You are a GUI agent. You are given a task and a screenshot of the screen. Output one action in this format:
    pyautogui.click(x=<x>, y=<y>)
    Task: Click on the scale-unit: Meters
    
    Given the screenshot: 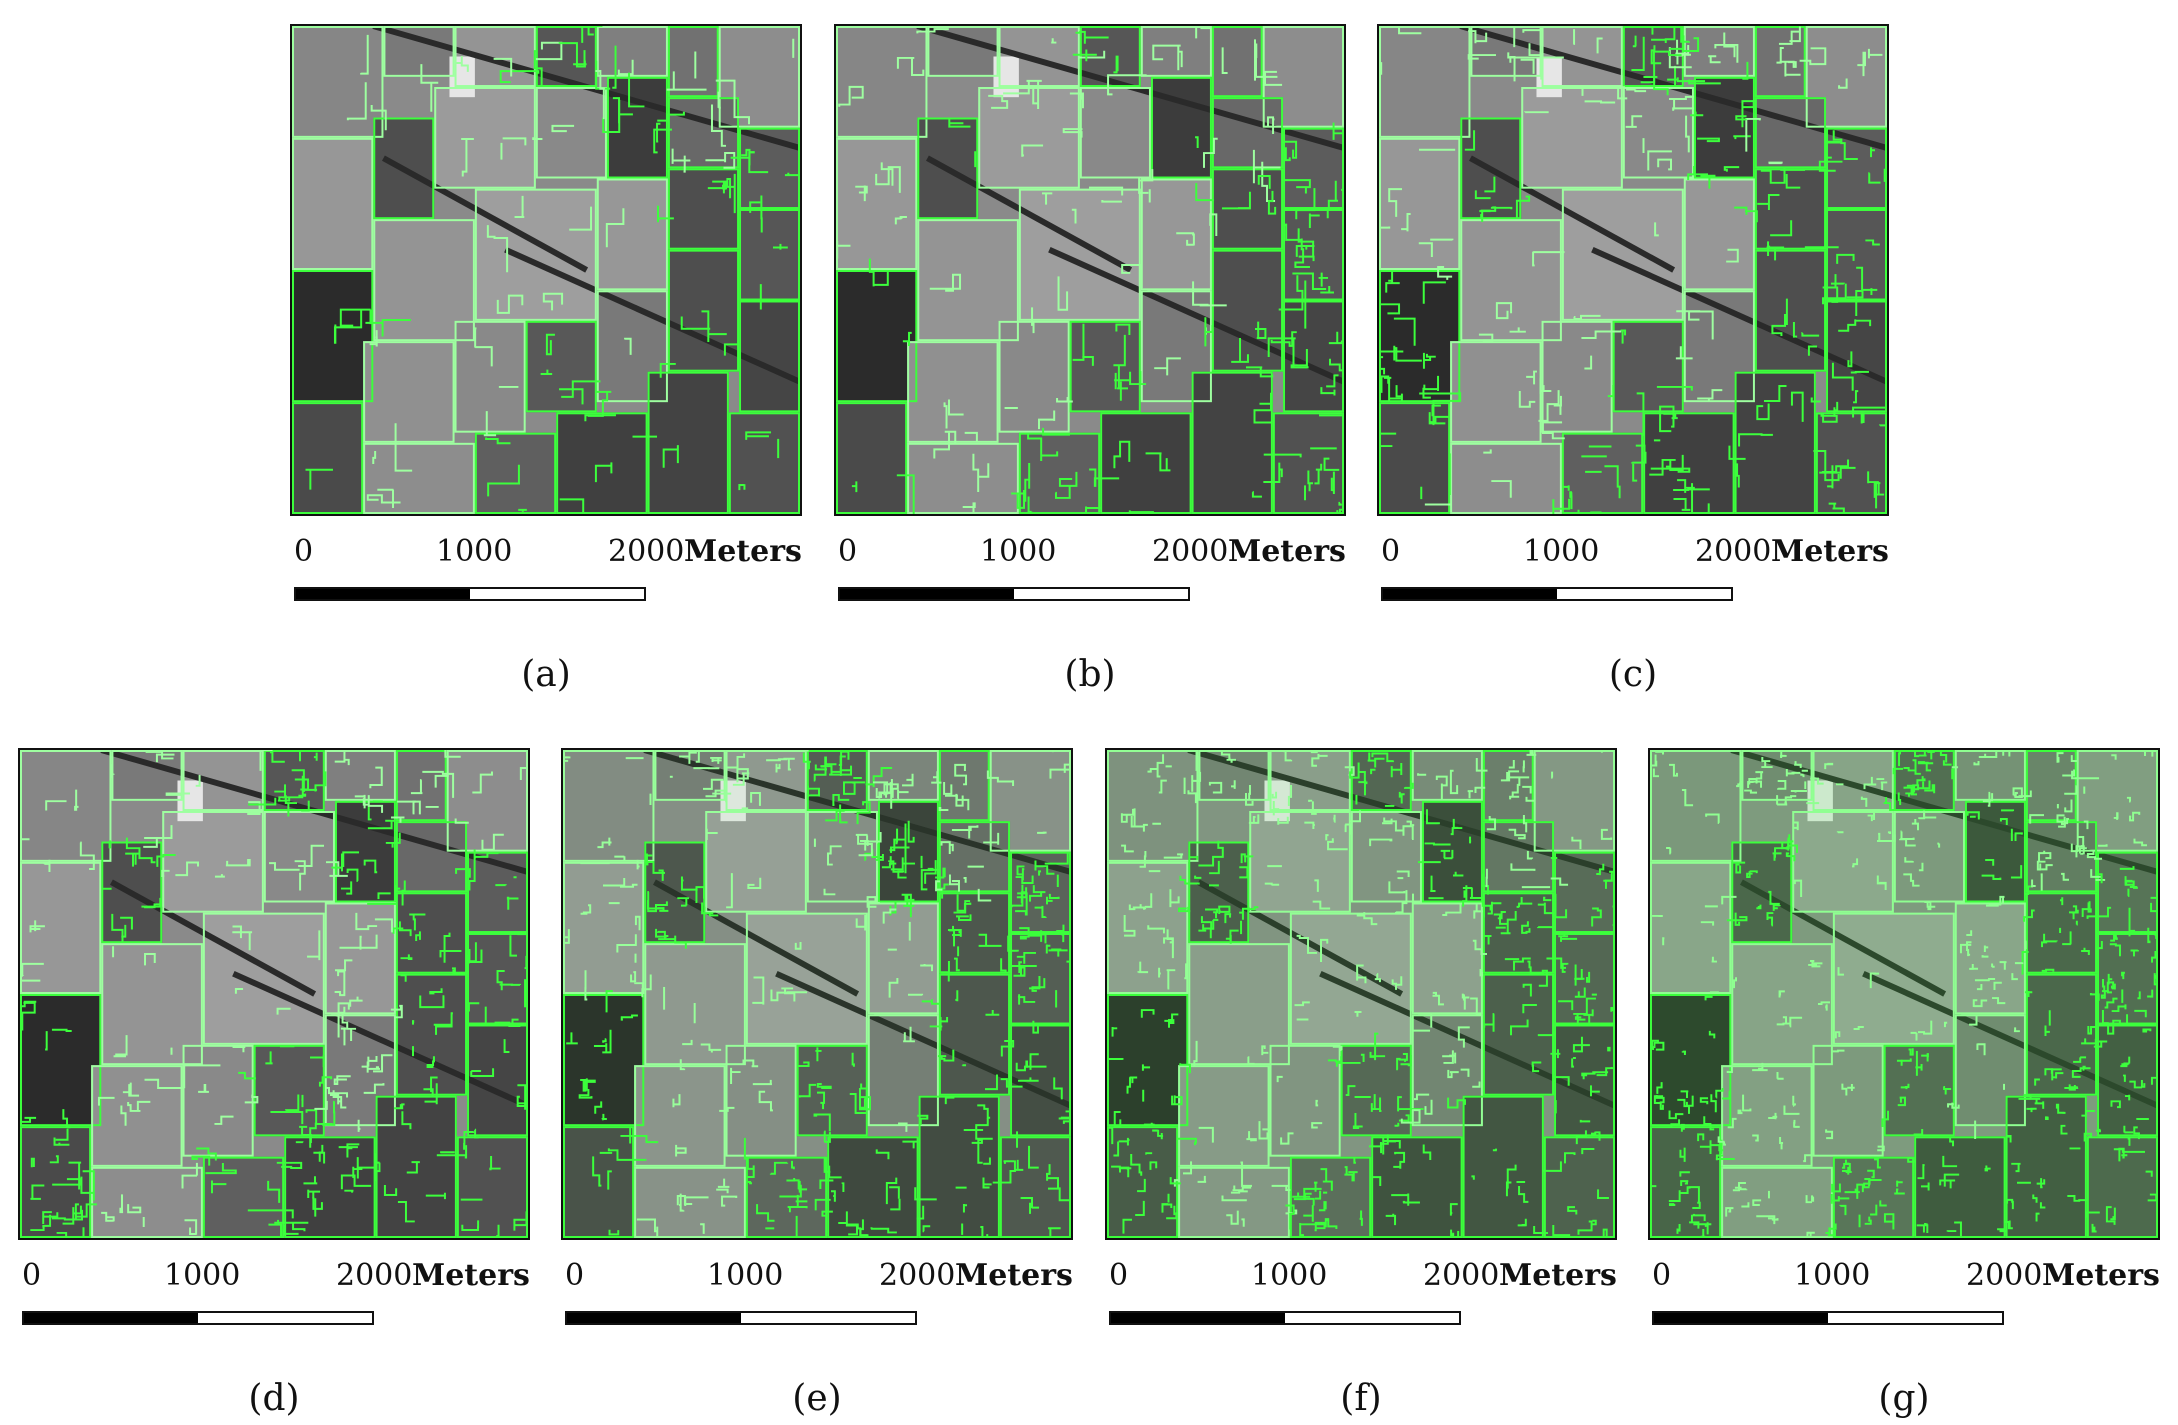 What is the action you would take?
    pyautogui.click(x=1558, y=1275)
    